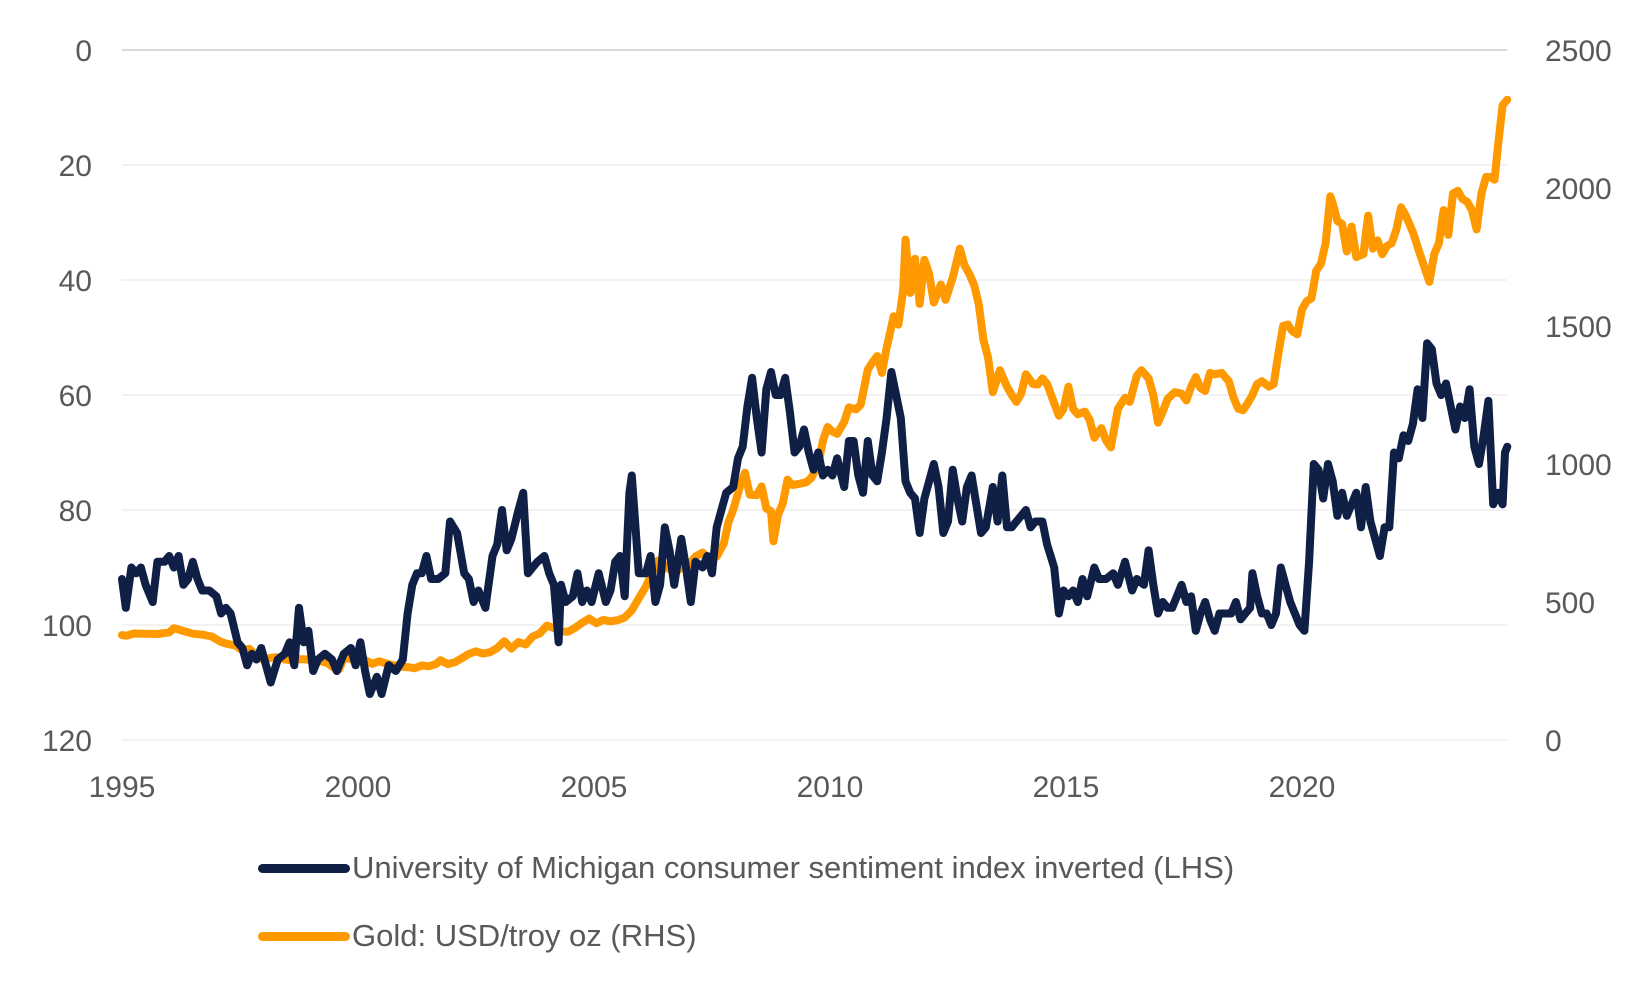 The height and width of the screenshot is (990, 1650). I want to click on x-tick-label: 2015, so click(1066, 787).